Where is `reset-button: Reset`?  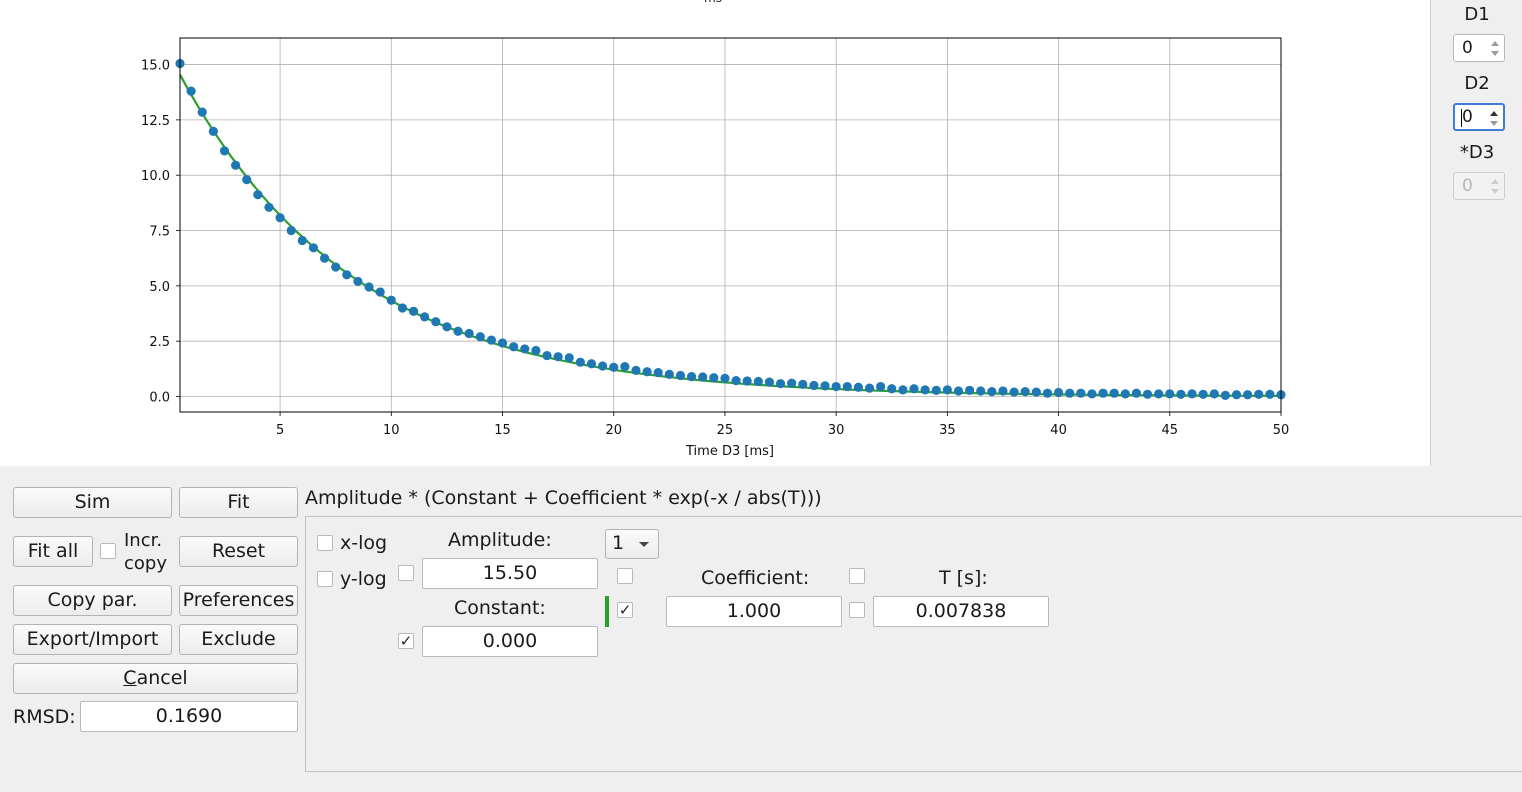
reset-button: Reset is located at coordinates (238, 551).